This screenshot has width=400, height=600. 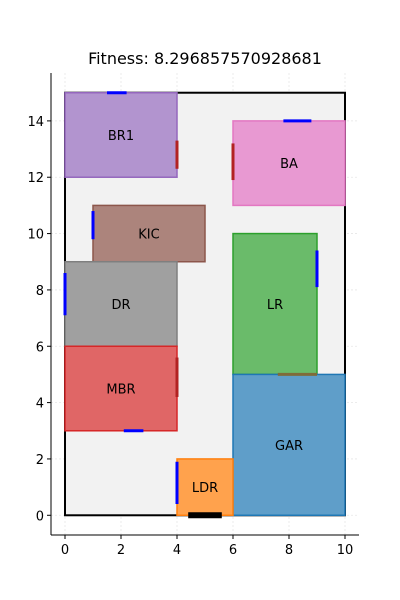 I want to click on x-tick-label: 0, so click(x=65, y=550).